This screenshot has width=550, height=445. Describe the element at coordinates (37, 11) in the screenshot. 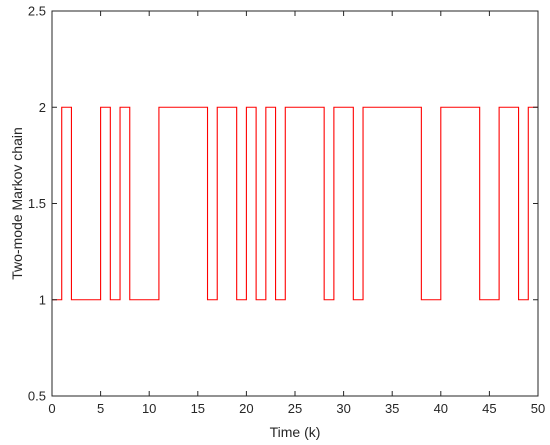

I see `y-tick-label: 2.5` at that location.